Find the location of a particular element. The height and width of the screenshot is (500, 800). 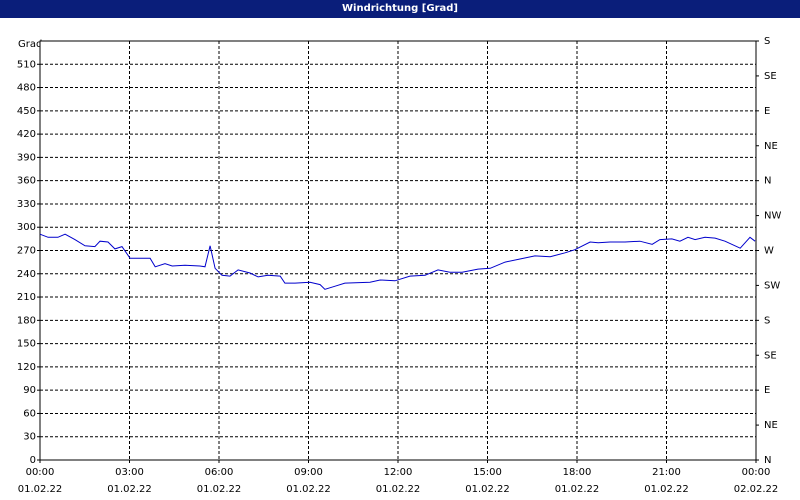

x-tick-label: 06:00 01.02.22 is located at coordinates (219, 481).